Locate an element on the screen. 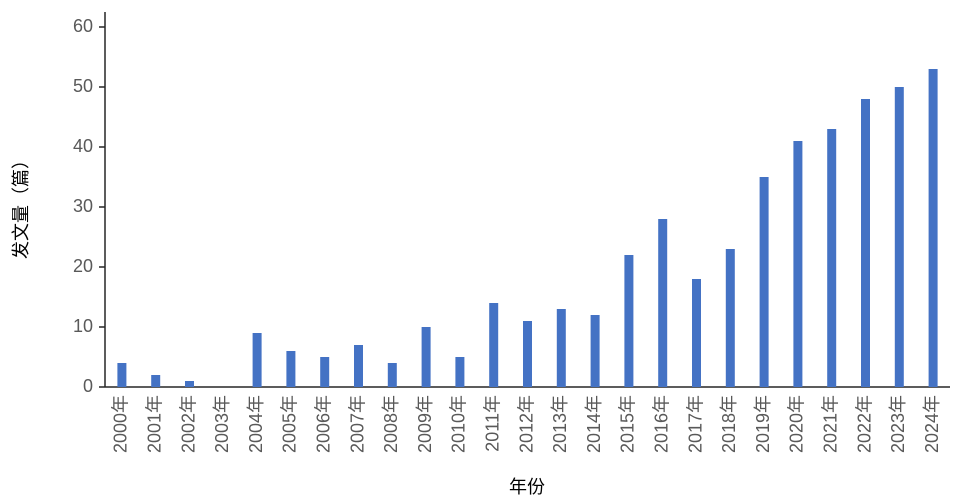  x-tick-label: 2018年 is located at coordinates (729, 424).